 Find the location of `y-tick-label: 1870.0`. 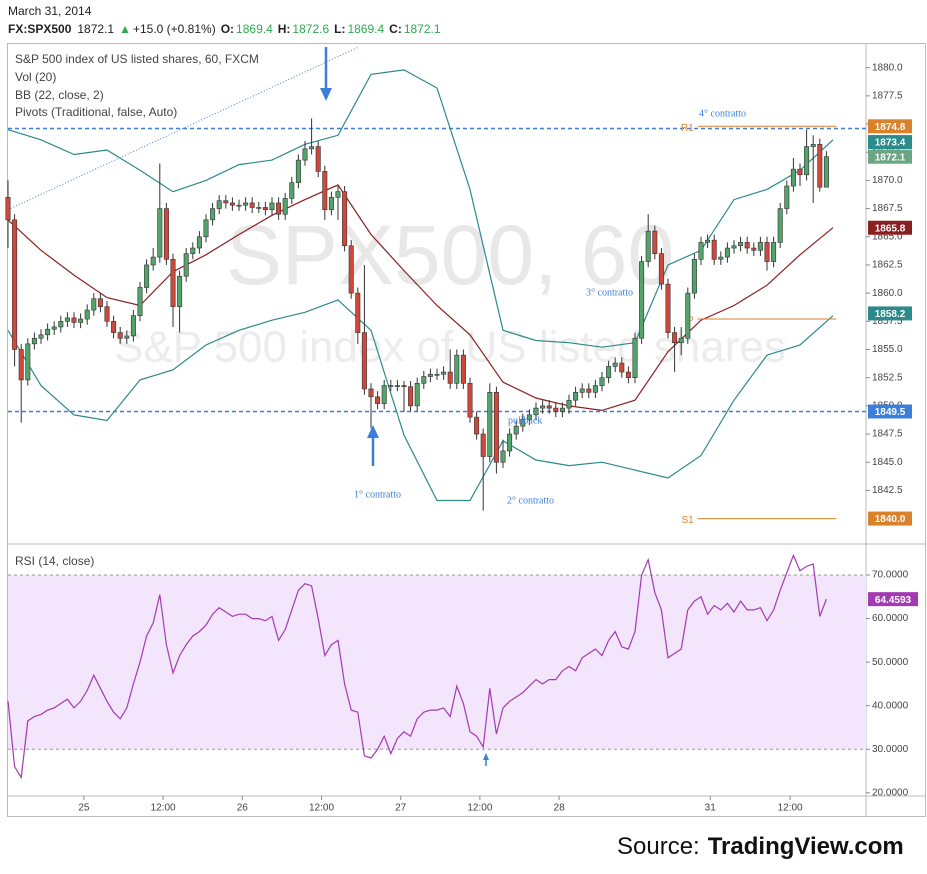

y-tick-label: 1870.0 is located at coordinates (887, 180).